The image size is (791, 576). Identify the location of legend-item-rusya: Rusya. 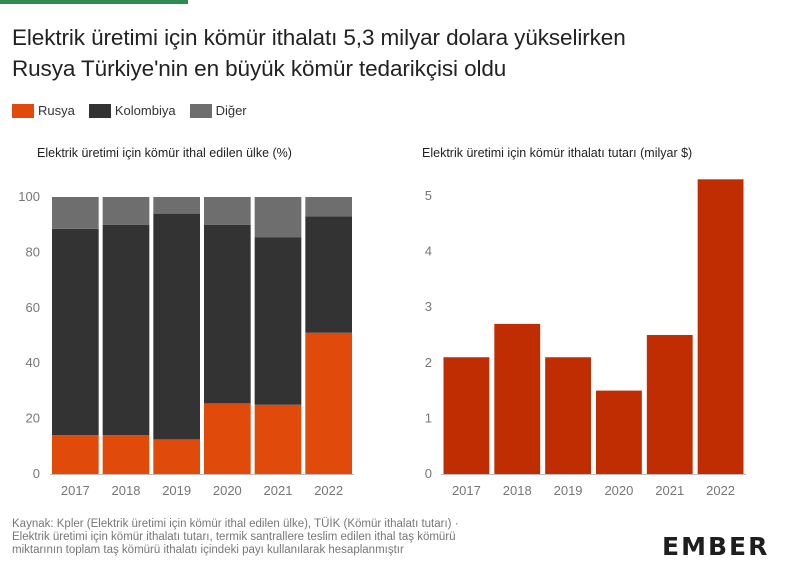
(43, 110).